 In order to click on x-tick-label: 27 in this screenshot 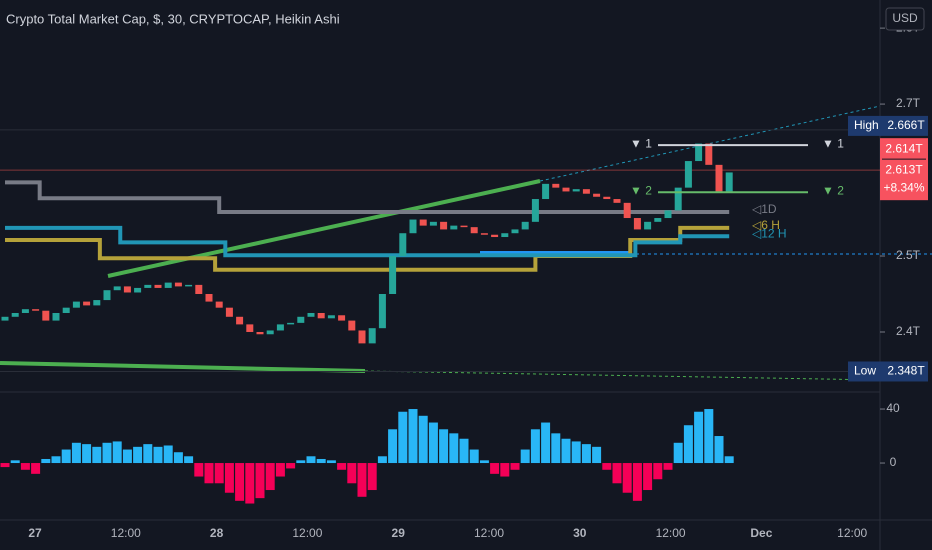, I will do `click(35, 533)`.